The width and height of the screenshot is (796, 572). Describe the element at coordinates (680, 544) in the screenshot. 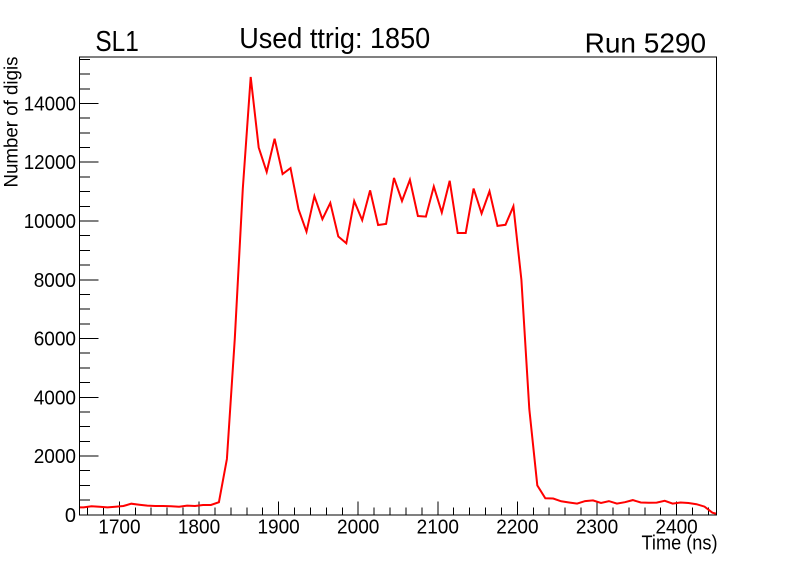

I see `svg-text: Time (ns)` at that location.